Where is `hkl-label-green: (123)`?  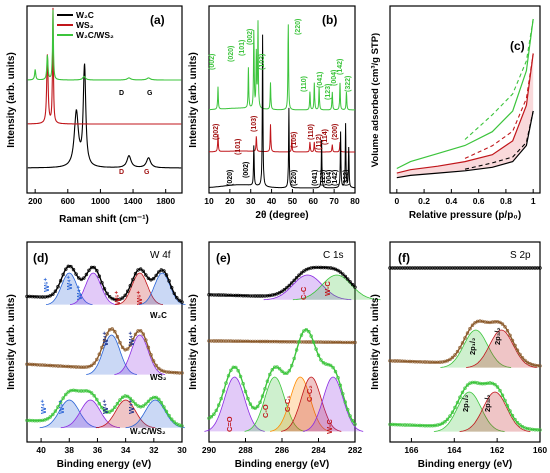
hkl-label-green: (123) is located at coordinates (328, 92).